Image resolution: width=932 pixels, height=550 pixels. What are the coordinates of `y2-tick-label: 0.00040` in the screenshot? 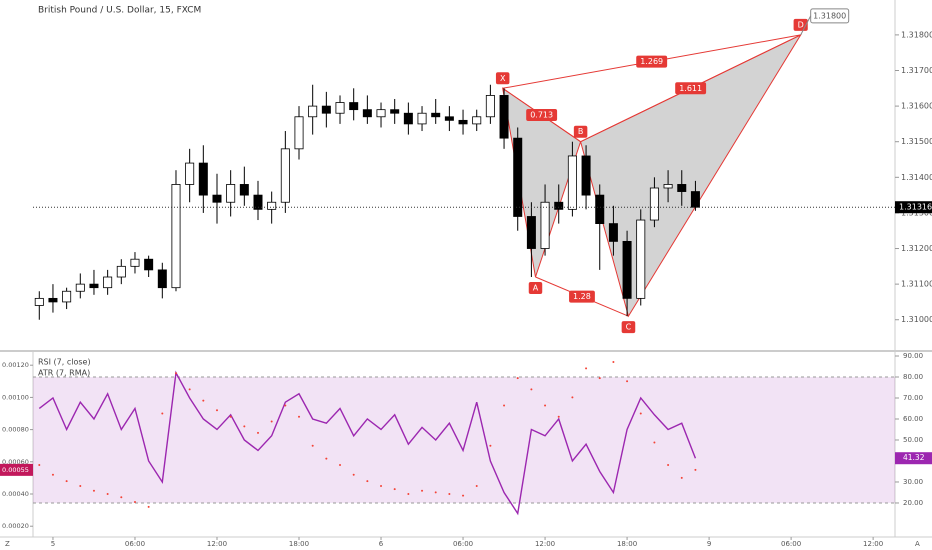 It's located at (15, 494).